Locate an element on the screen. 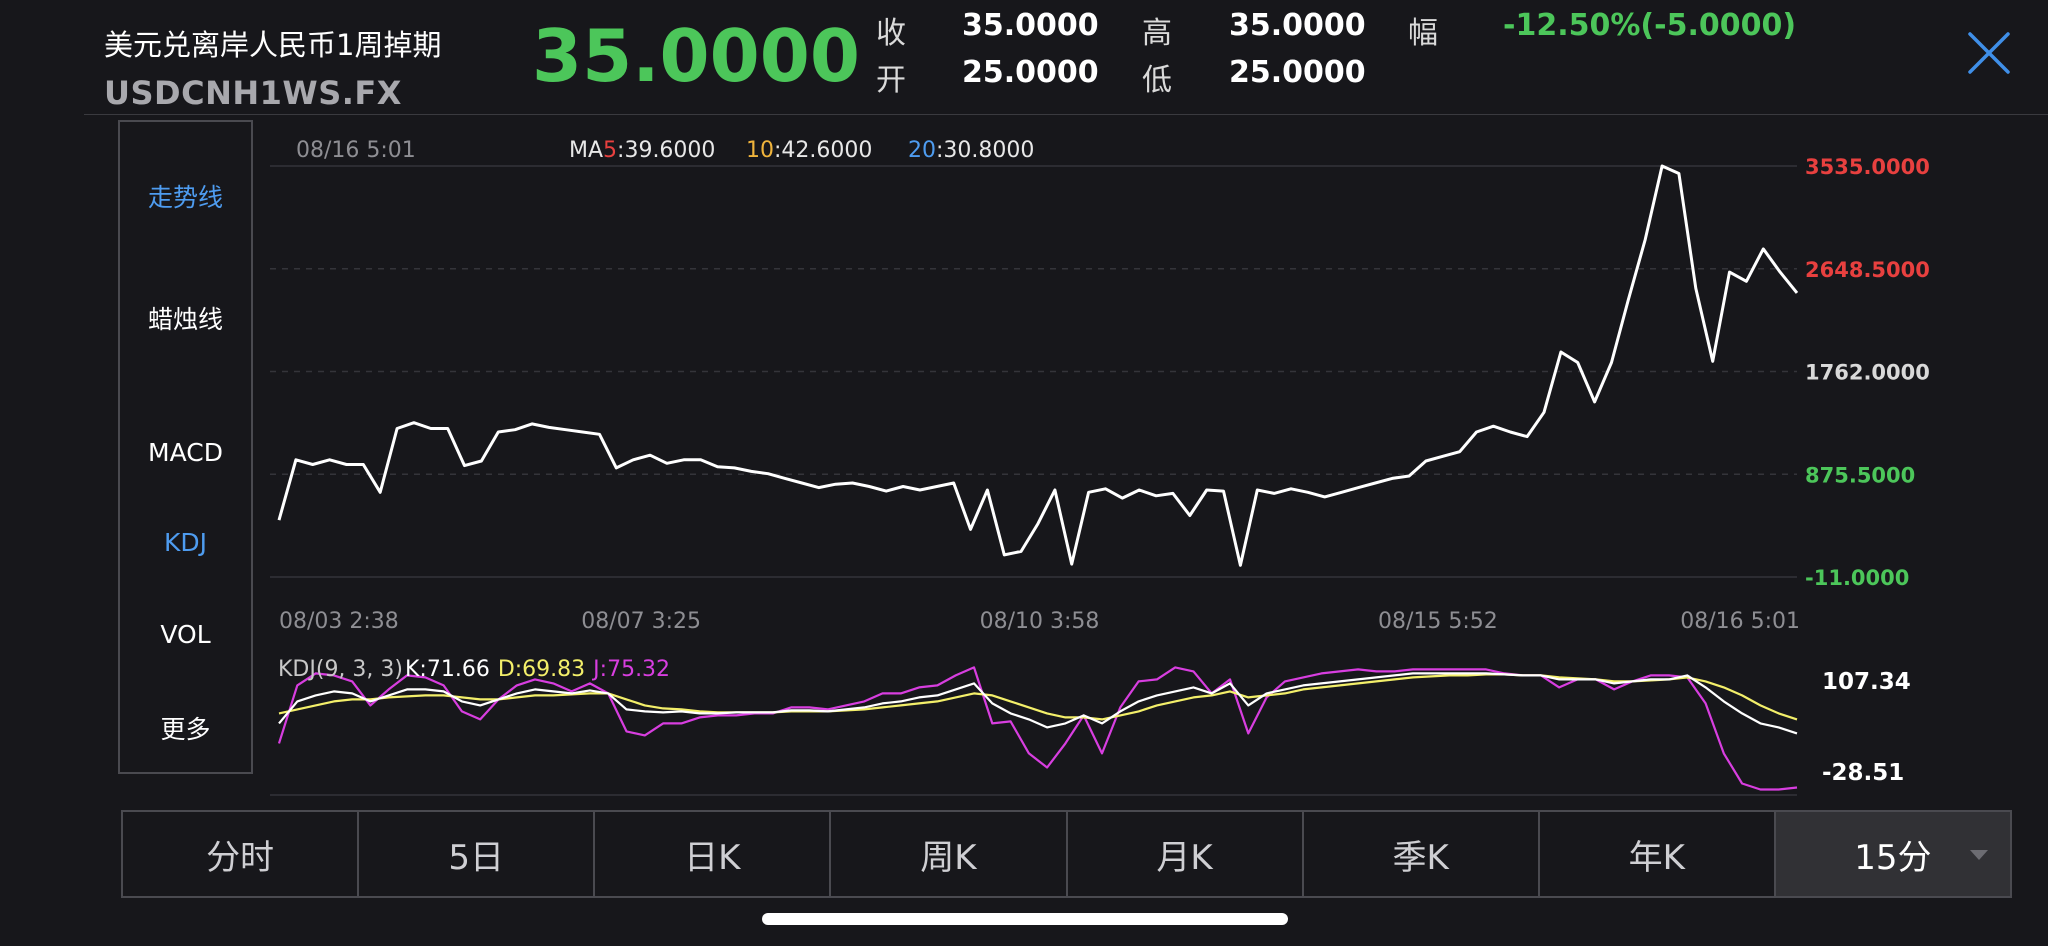  tab-label: 季K is located at coordinates (1420, 857).